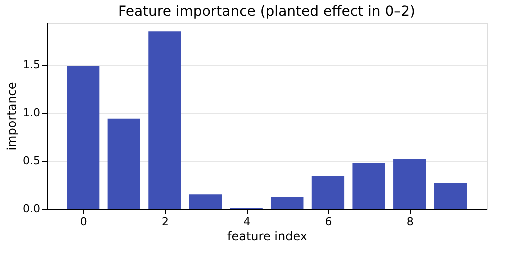 The height and width of the screenshot is (270, 510). I want to click on x-tick-label: 4, so click(247, 222).